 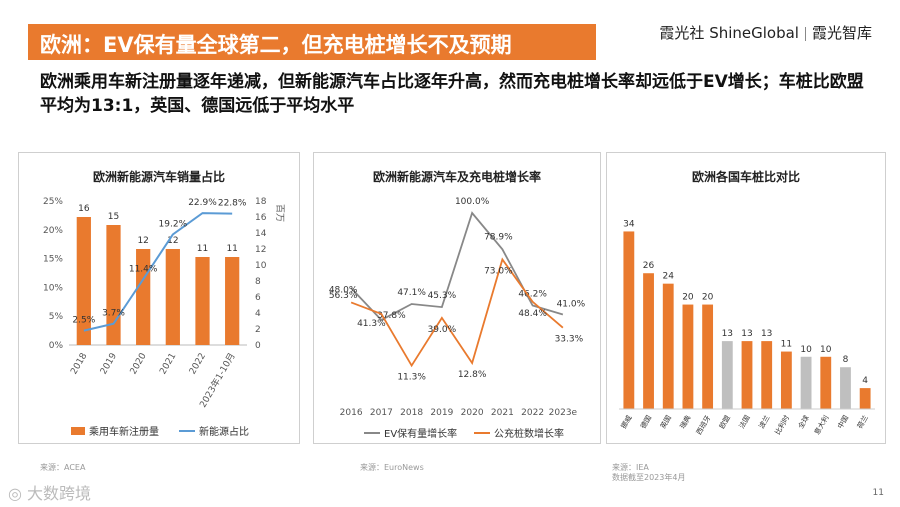 What do you see at coordinates (392, 467) in the screenshot?
I see `source-euronews: 来源：EuroNews` at bounding box center [392, 467].